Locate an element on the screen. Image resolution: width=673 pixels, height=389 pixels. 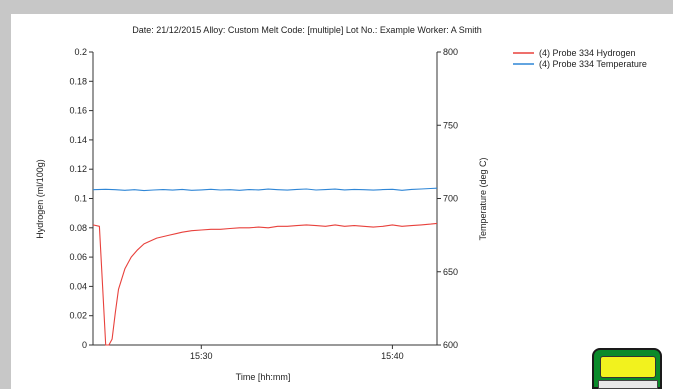
x-tick-label: 15:30 is located at coordinates (201, 356).